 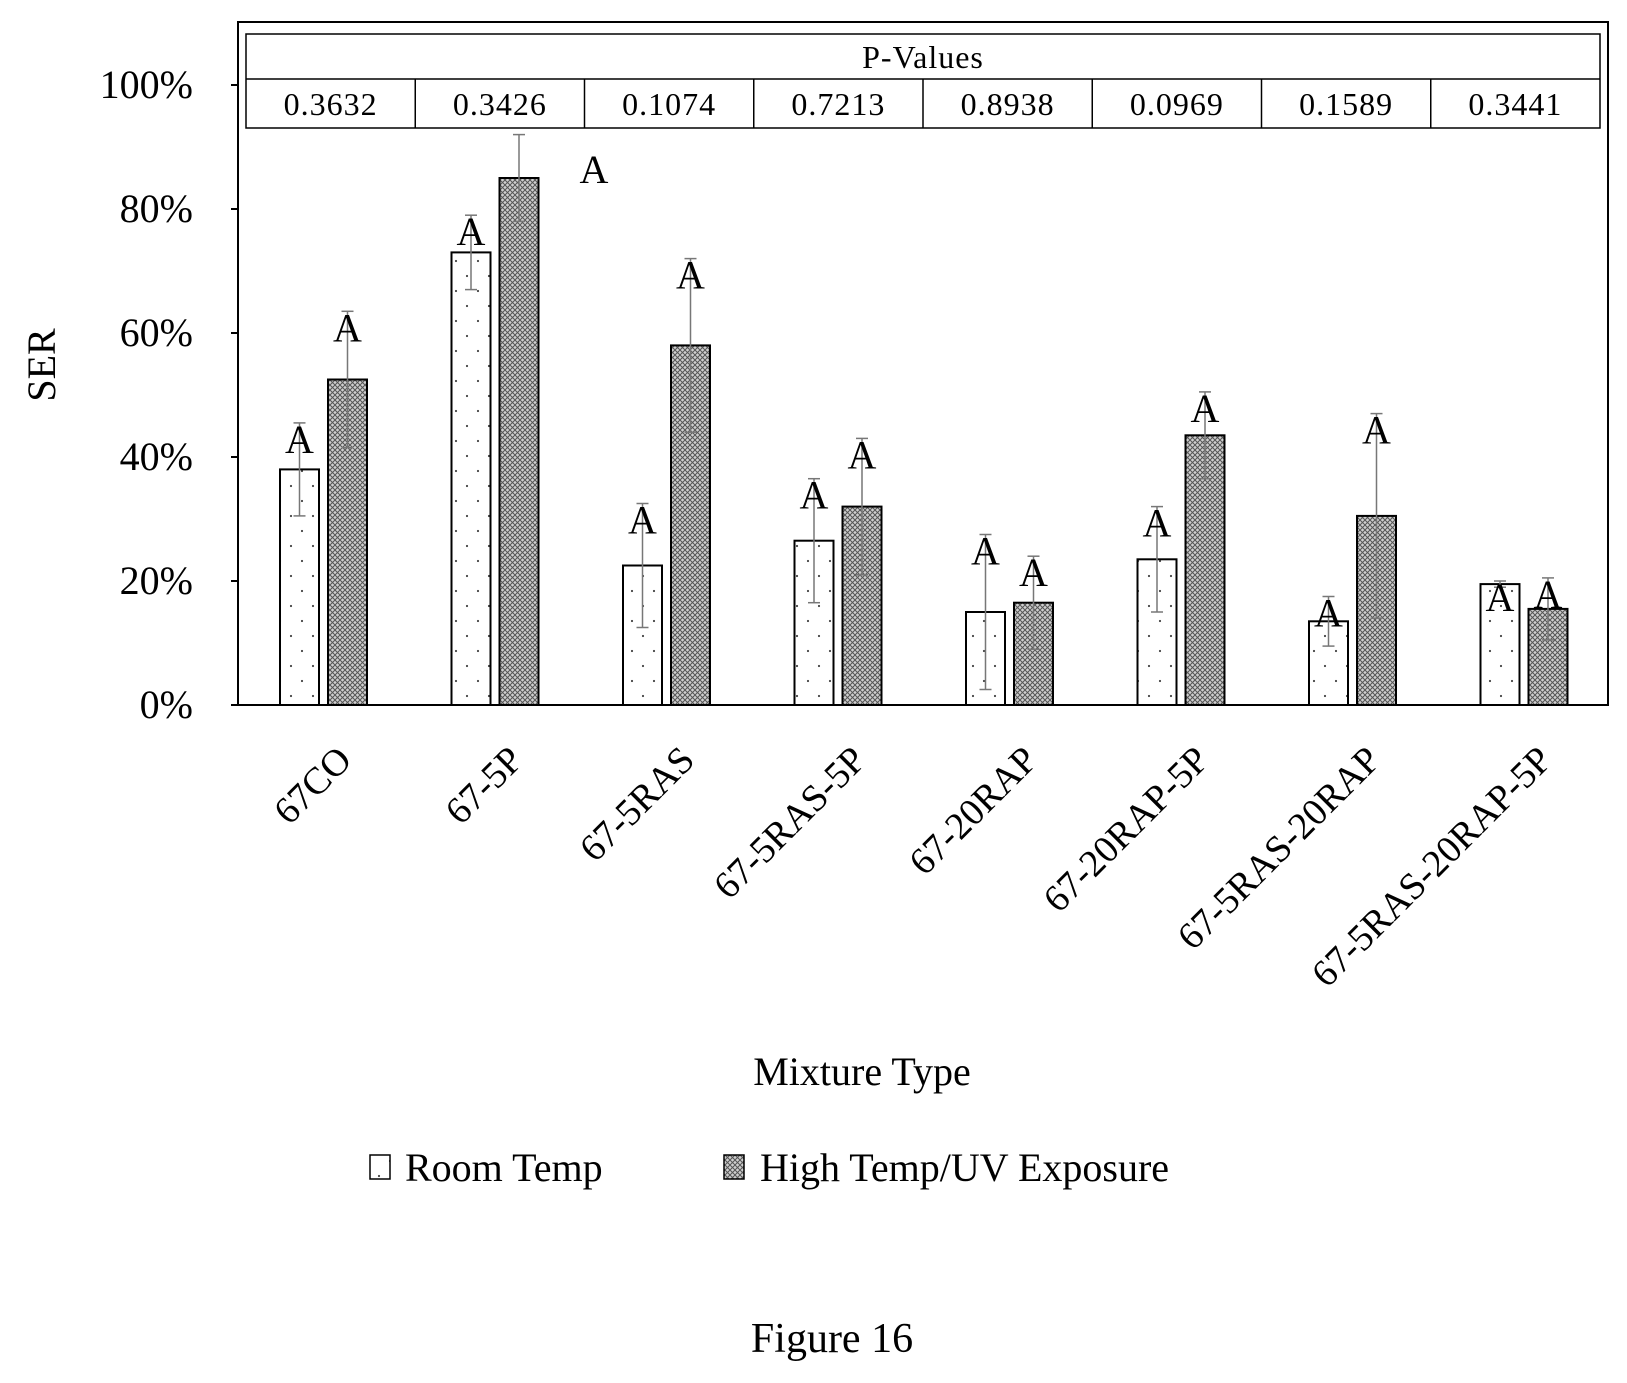 I want to click on pvalue-cell: 0.7213, so click(x=838, y=104).